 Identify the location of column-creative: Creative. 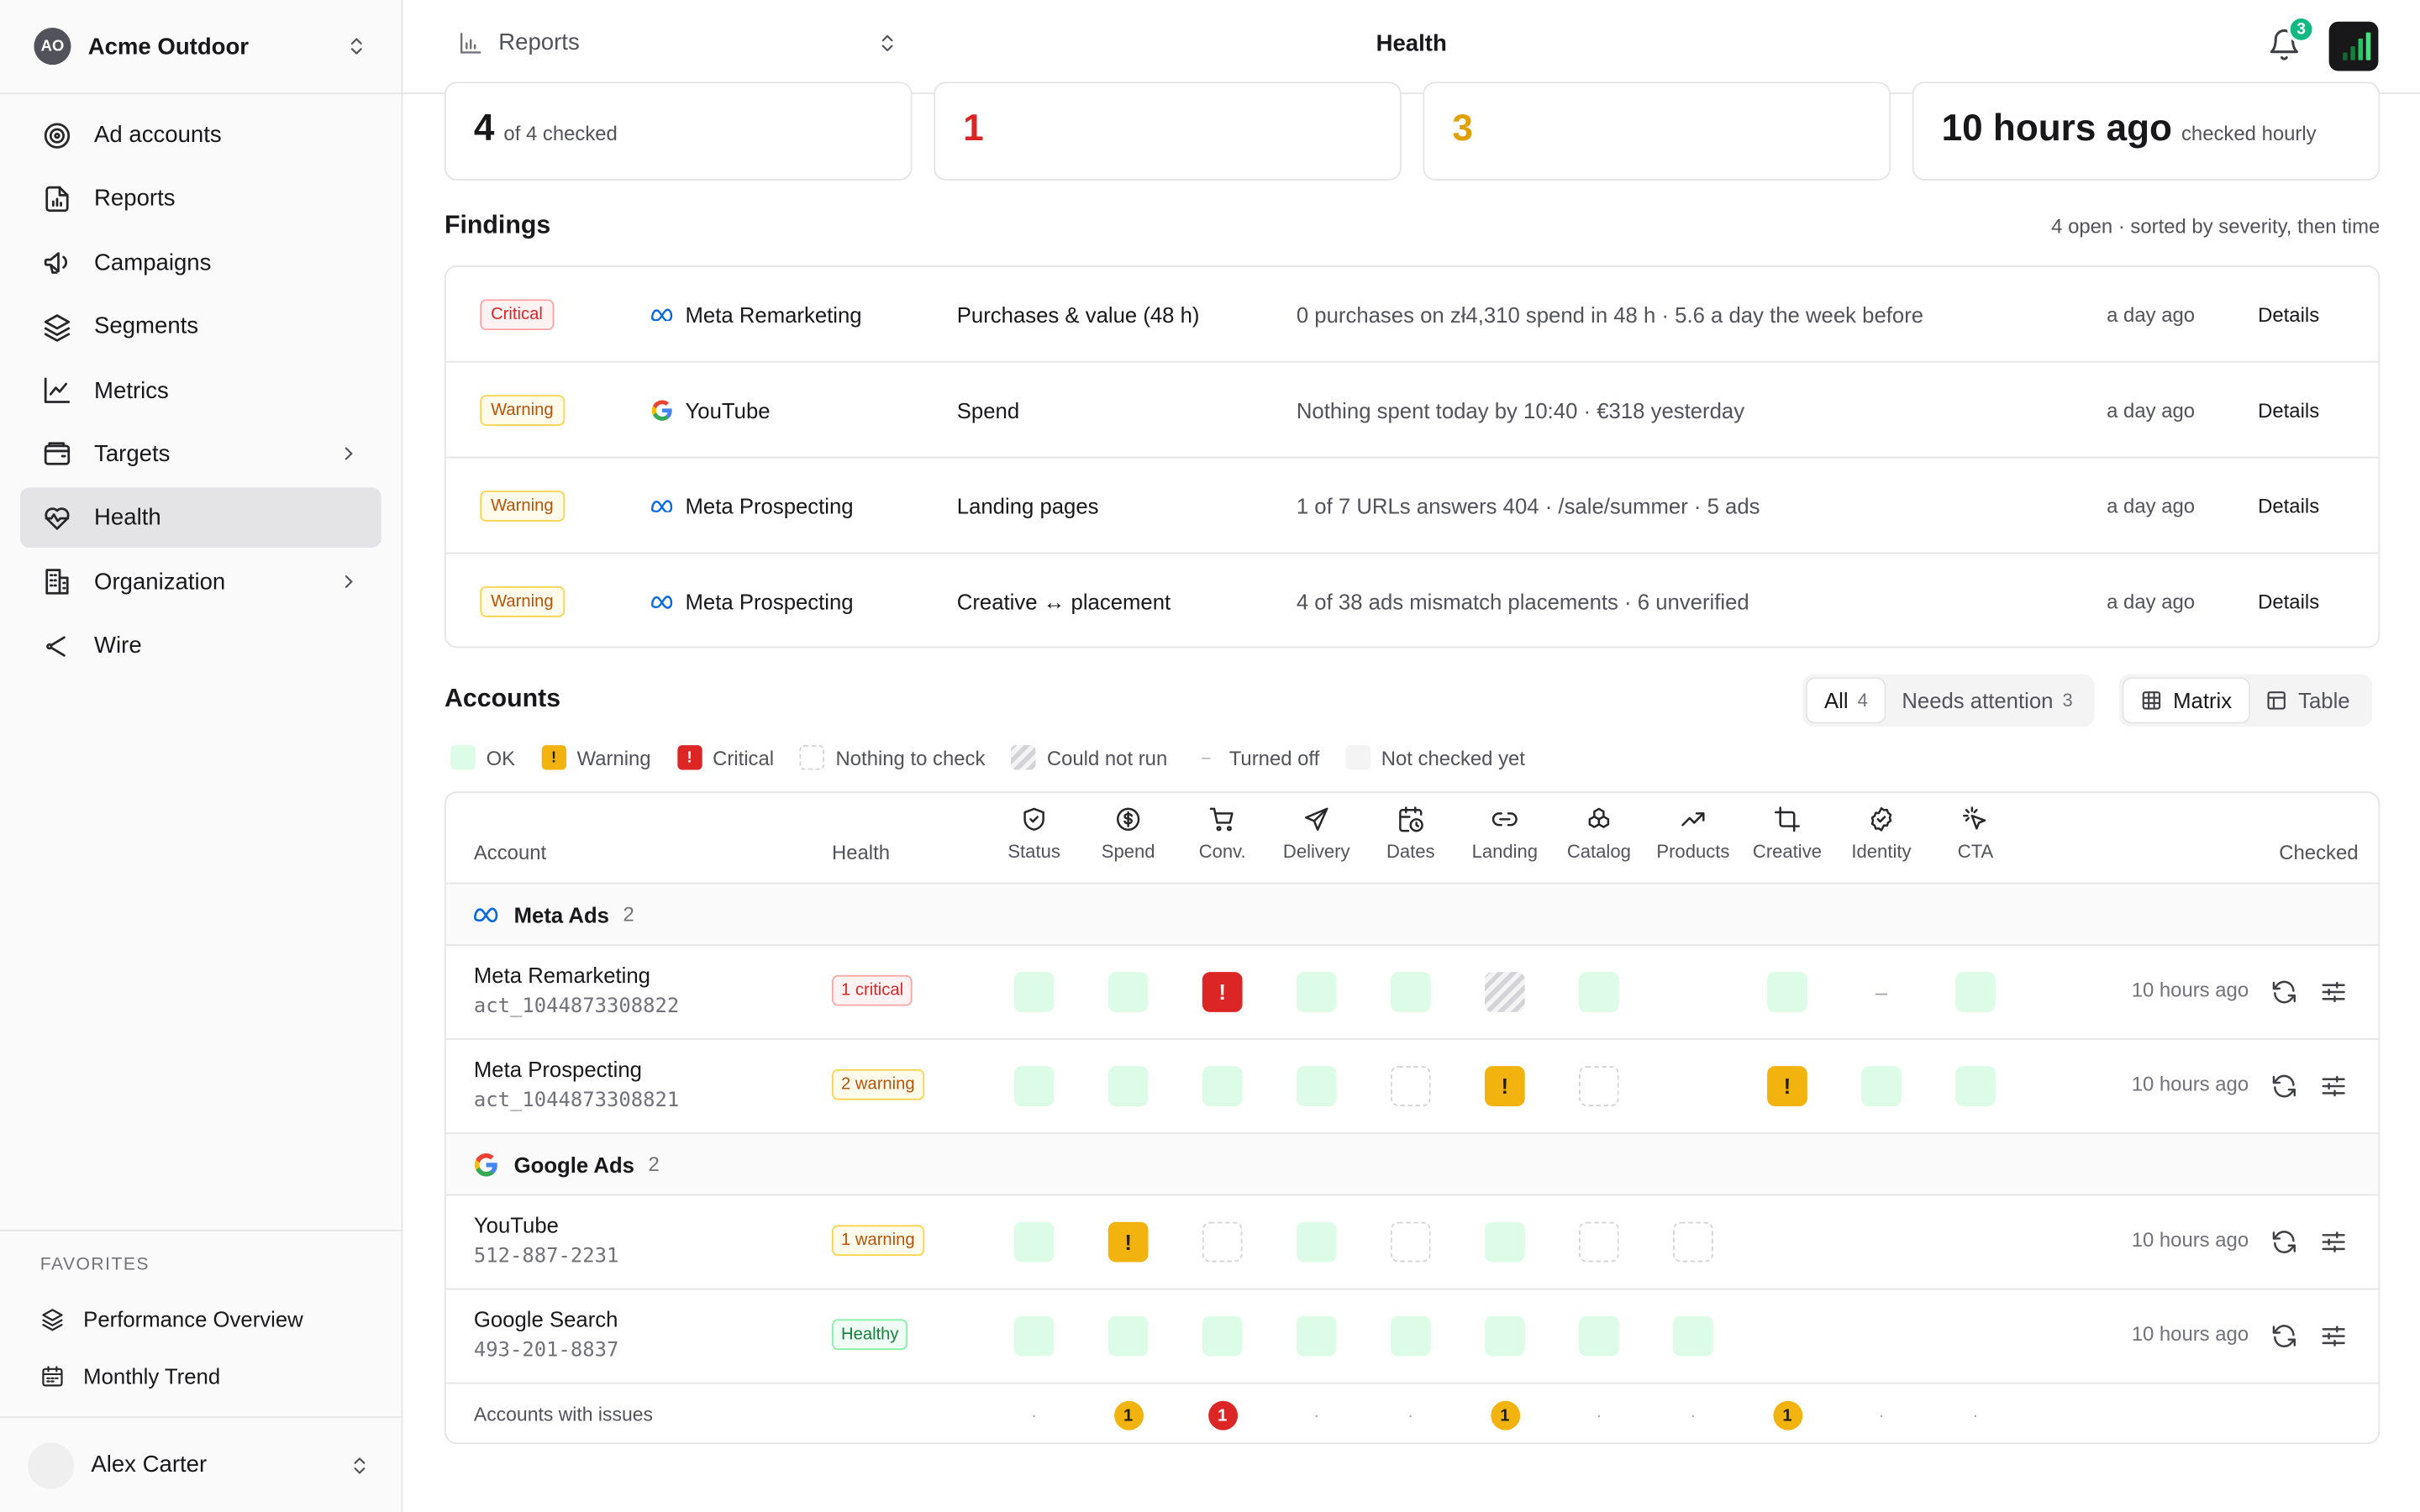
(1787, 834).